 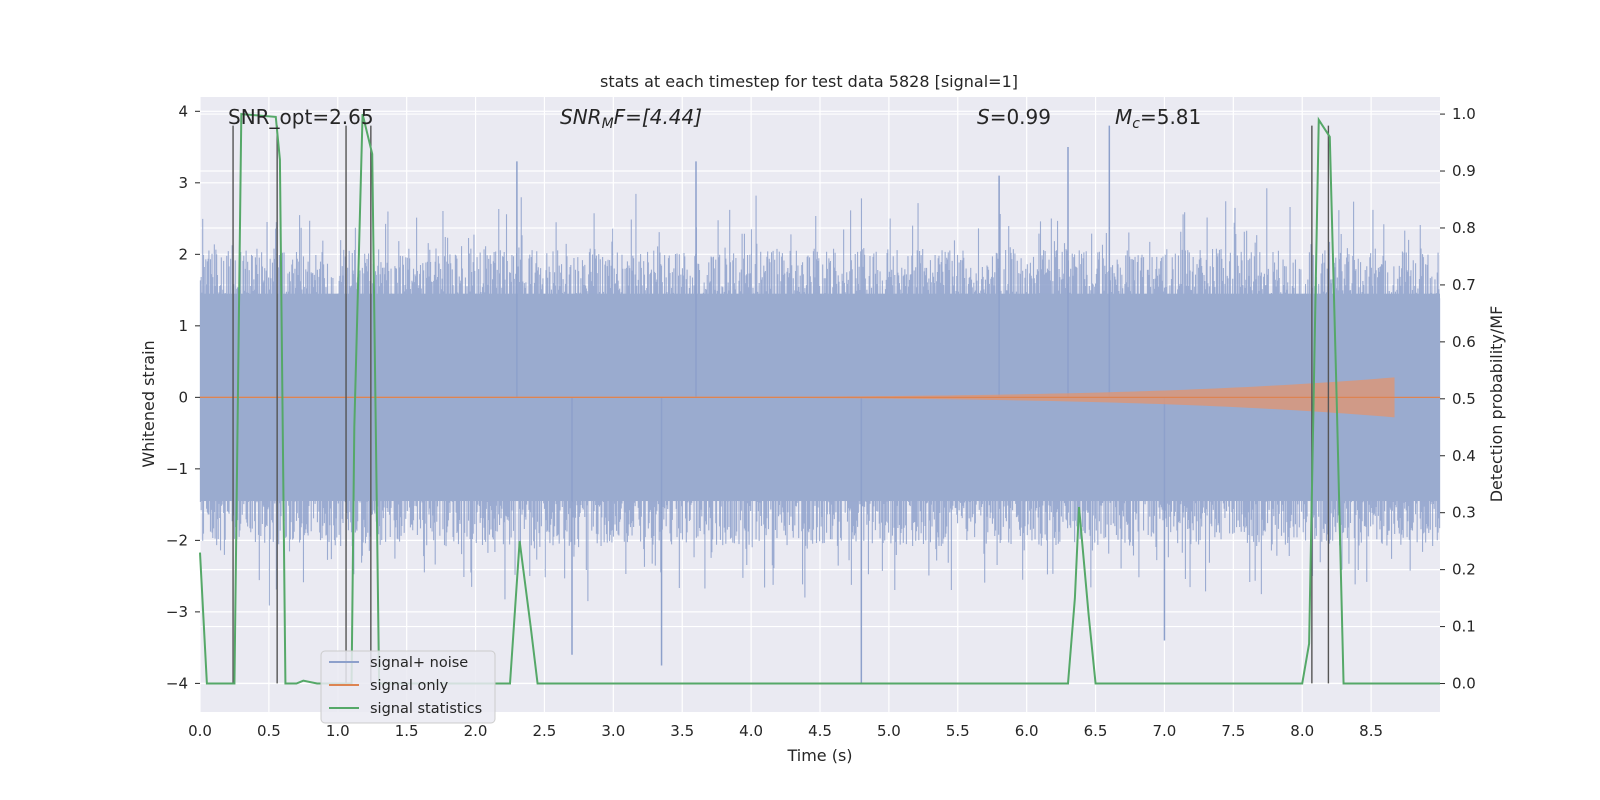 I want to click on x-tick-label: 5.0, so click(x=889, y=731).